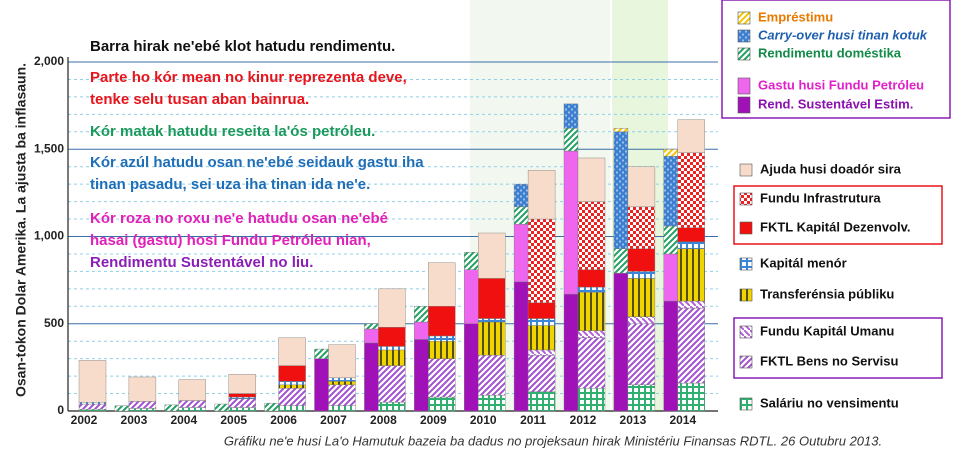 The image size is (955, 456). I want to click on x-tick-label: 2006, so click(283, 420).